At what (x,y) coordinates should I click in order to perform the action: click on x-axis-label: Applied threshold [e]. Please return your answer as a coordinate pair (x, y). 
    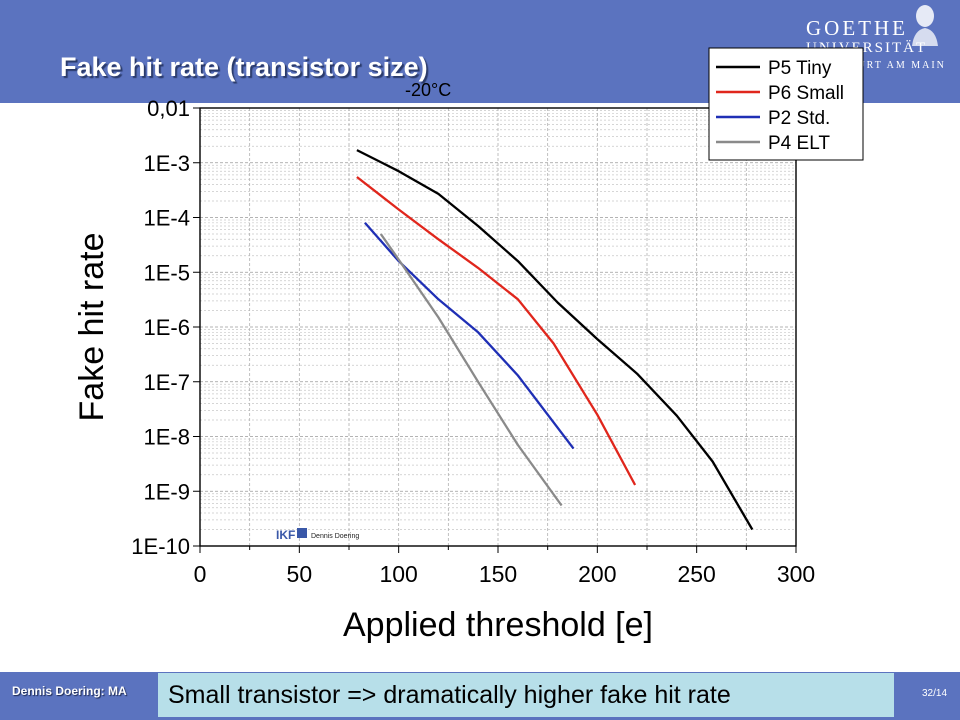
    Looking at the image, I should click on (498, 625).